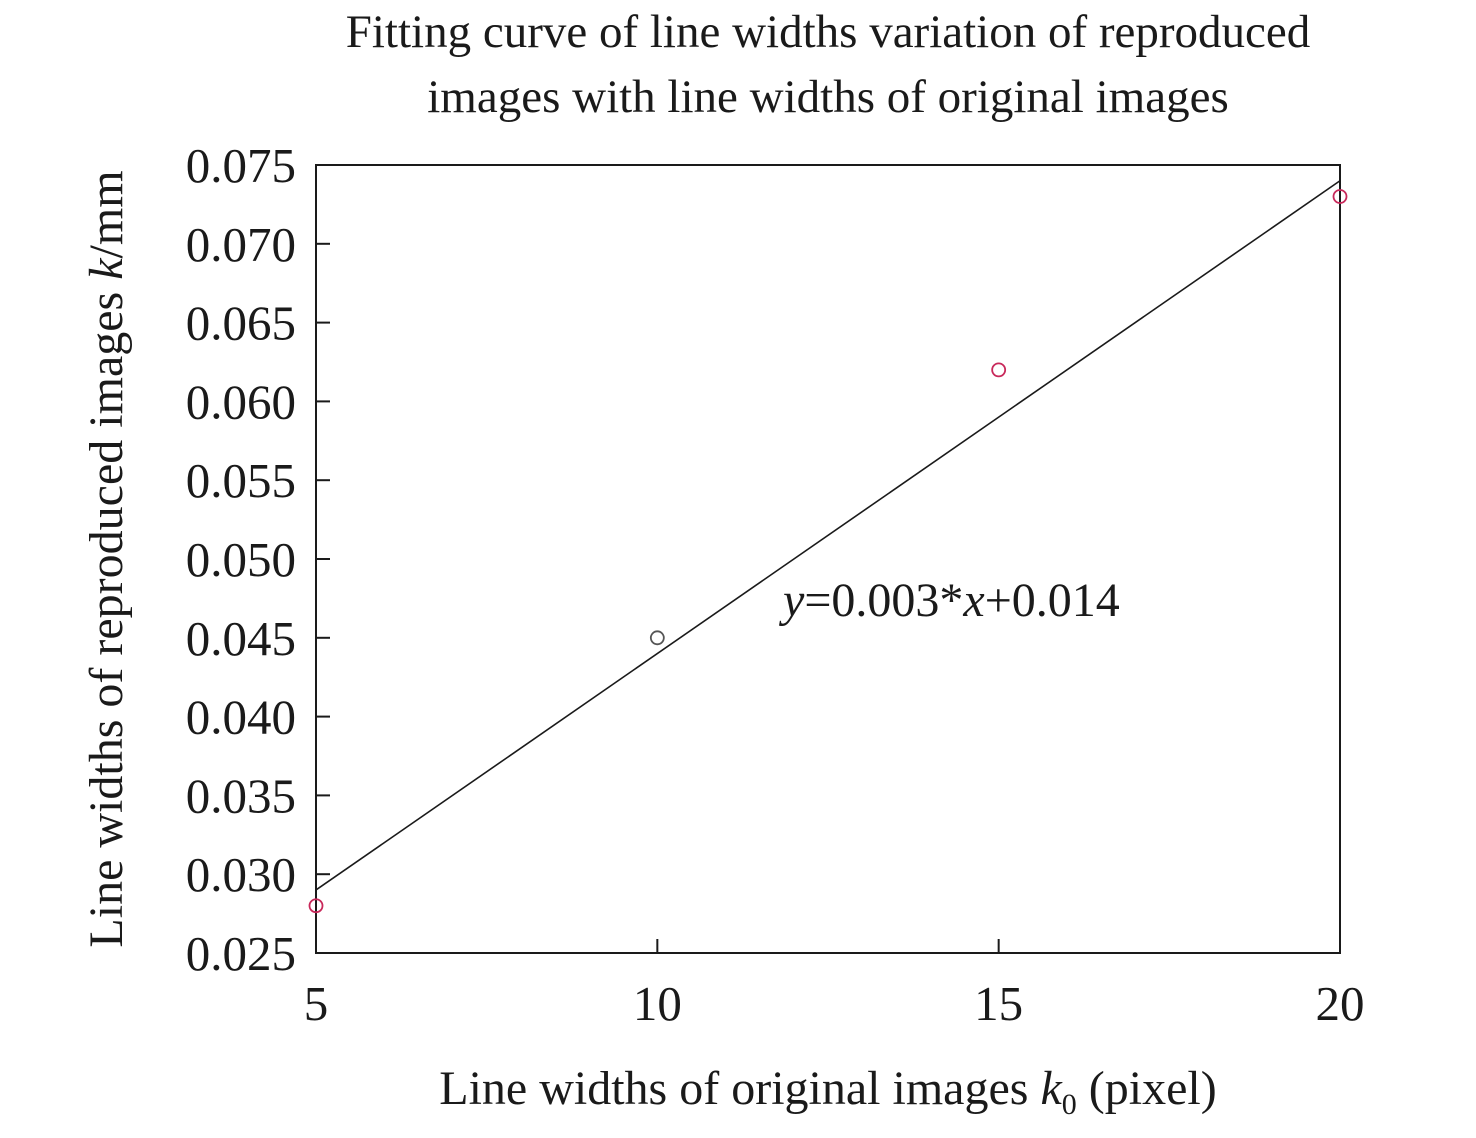 The width and height of the screenshot is (1476, 1138). Describe the element at coordinates (883, 600) in the screenshot. I see `fit-equation-part-1: =0.003*` at that location.